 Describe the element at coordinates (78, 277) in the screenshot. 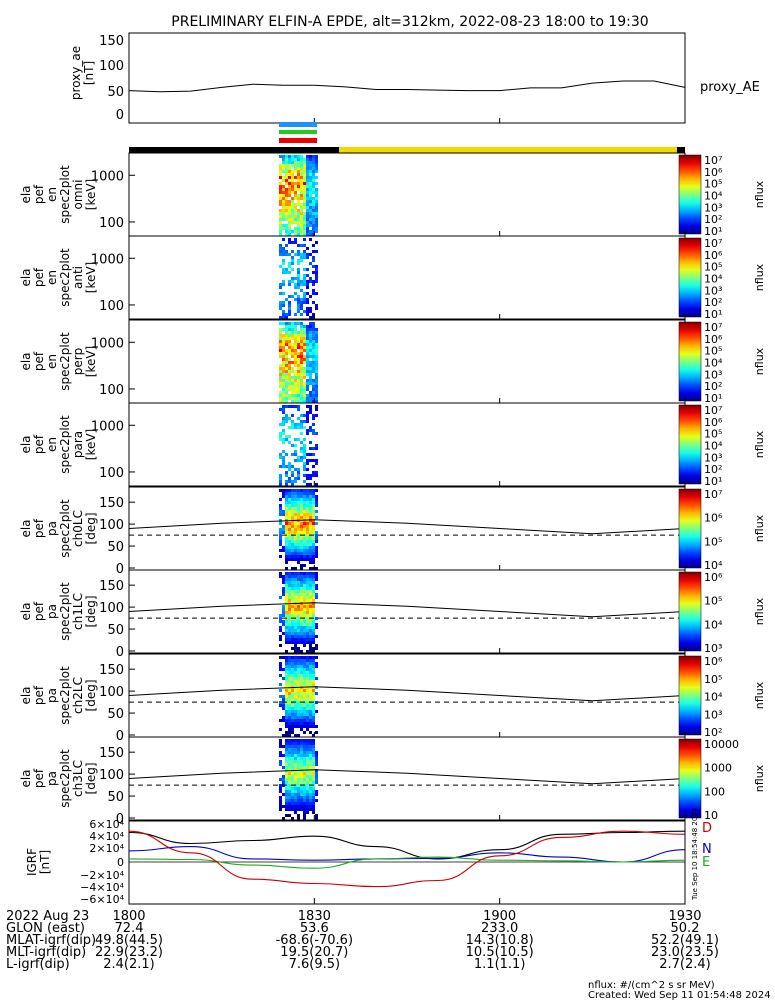

I see `energy-panel-1-ylabel-4: anti` at that location.